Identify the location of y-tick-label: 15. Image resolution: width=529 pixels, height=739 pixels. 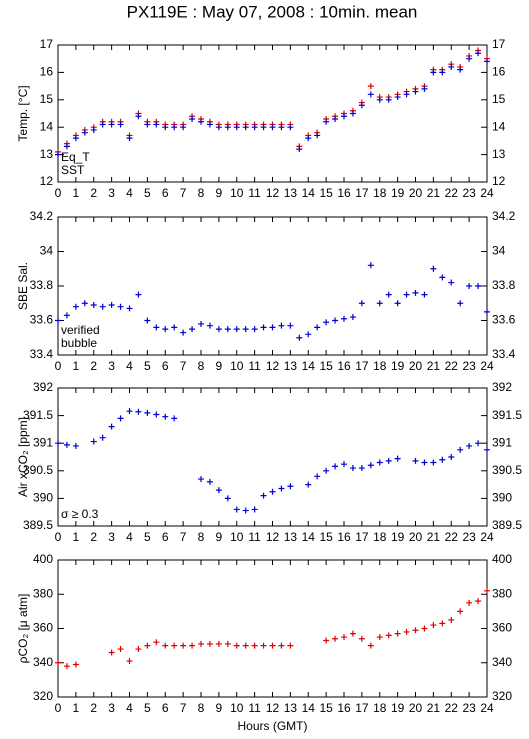
(499, 99).